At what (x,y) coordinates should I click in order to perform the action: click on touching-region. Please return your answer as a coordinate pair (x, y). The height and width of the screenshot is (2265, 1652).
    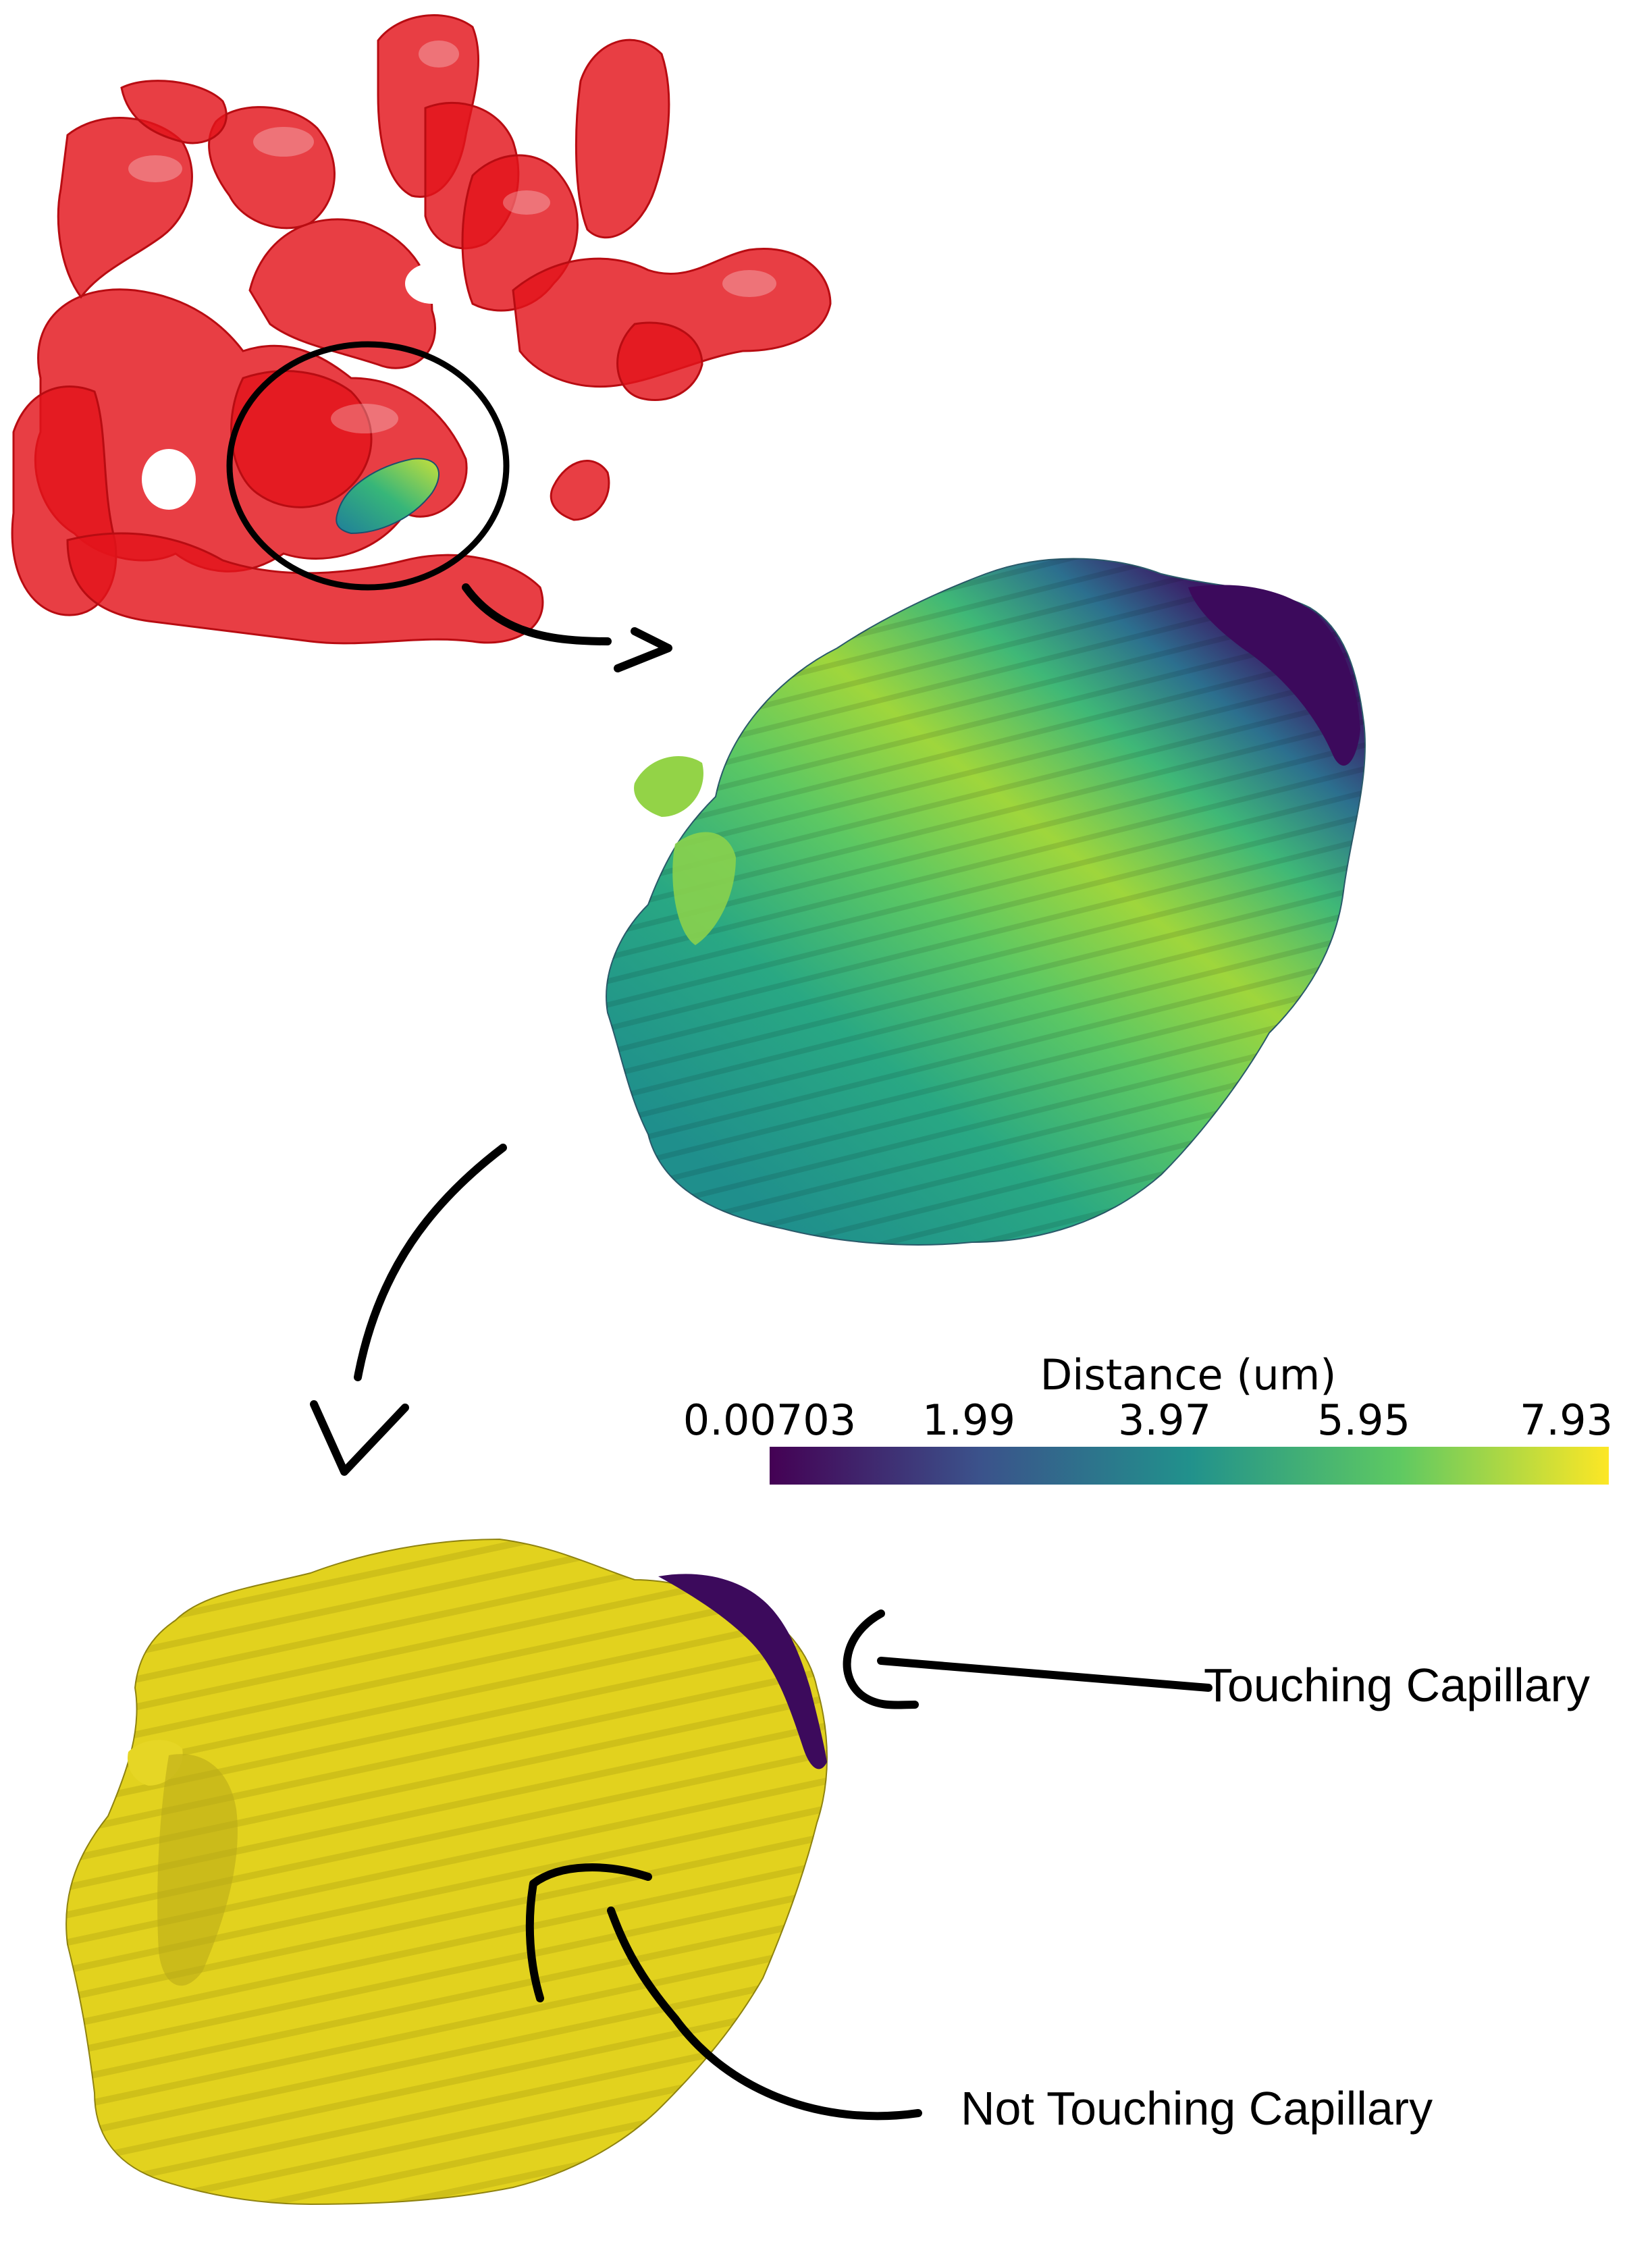
    Looking at the image, I should click on (742, 1671).